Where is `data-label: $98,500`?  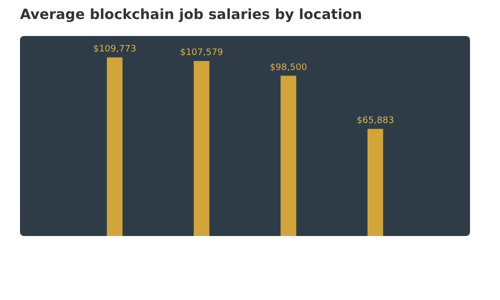 data-label: $98,500 is located at coordinates (289, 67).